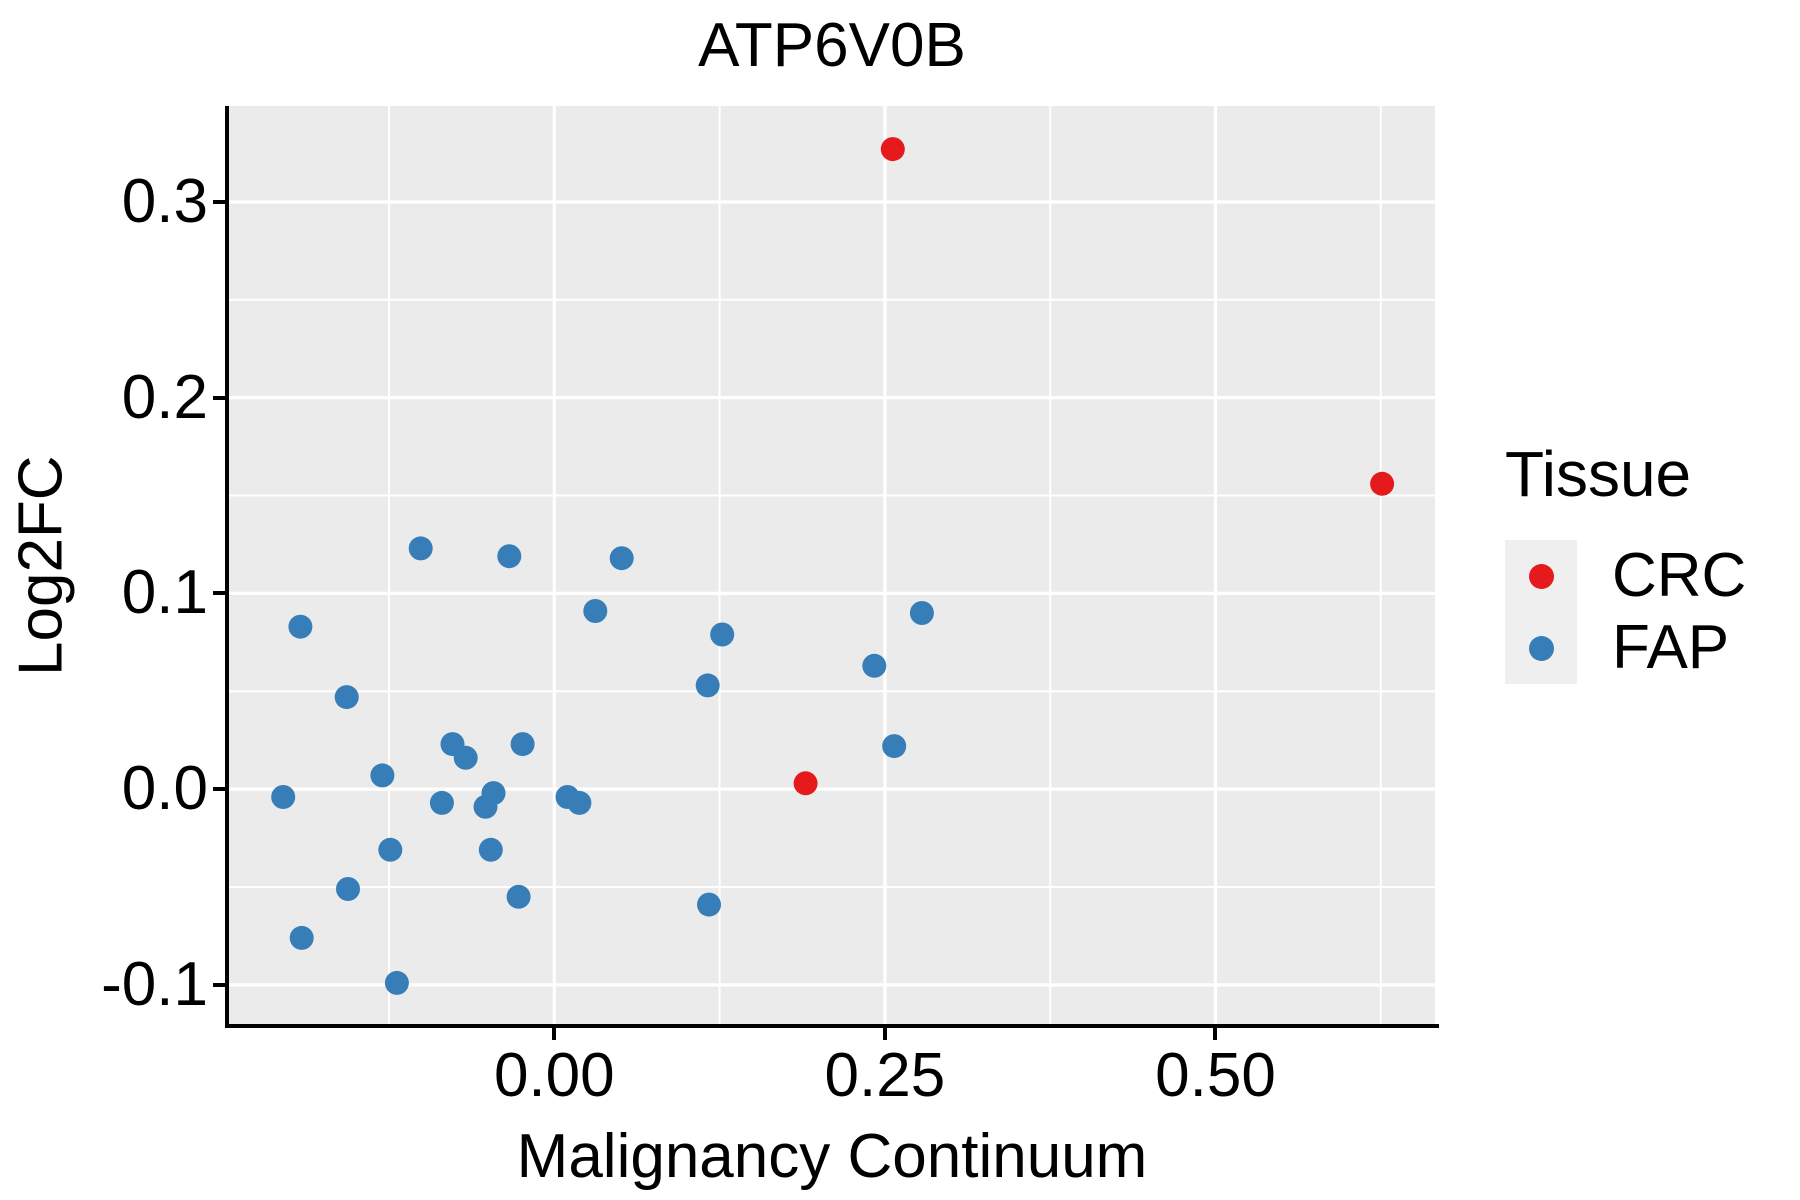 This screenshot has width=1800, height=1200. I want to click on x-axis-title: Malignancy Continuum, so click(832, 1156).